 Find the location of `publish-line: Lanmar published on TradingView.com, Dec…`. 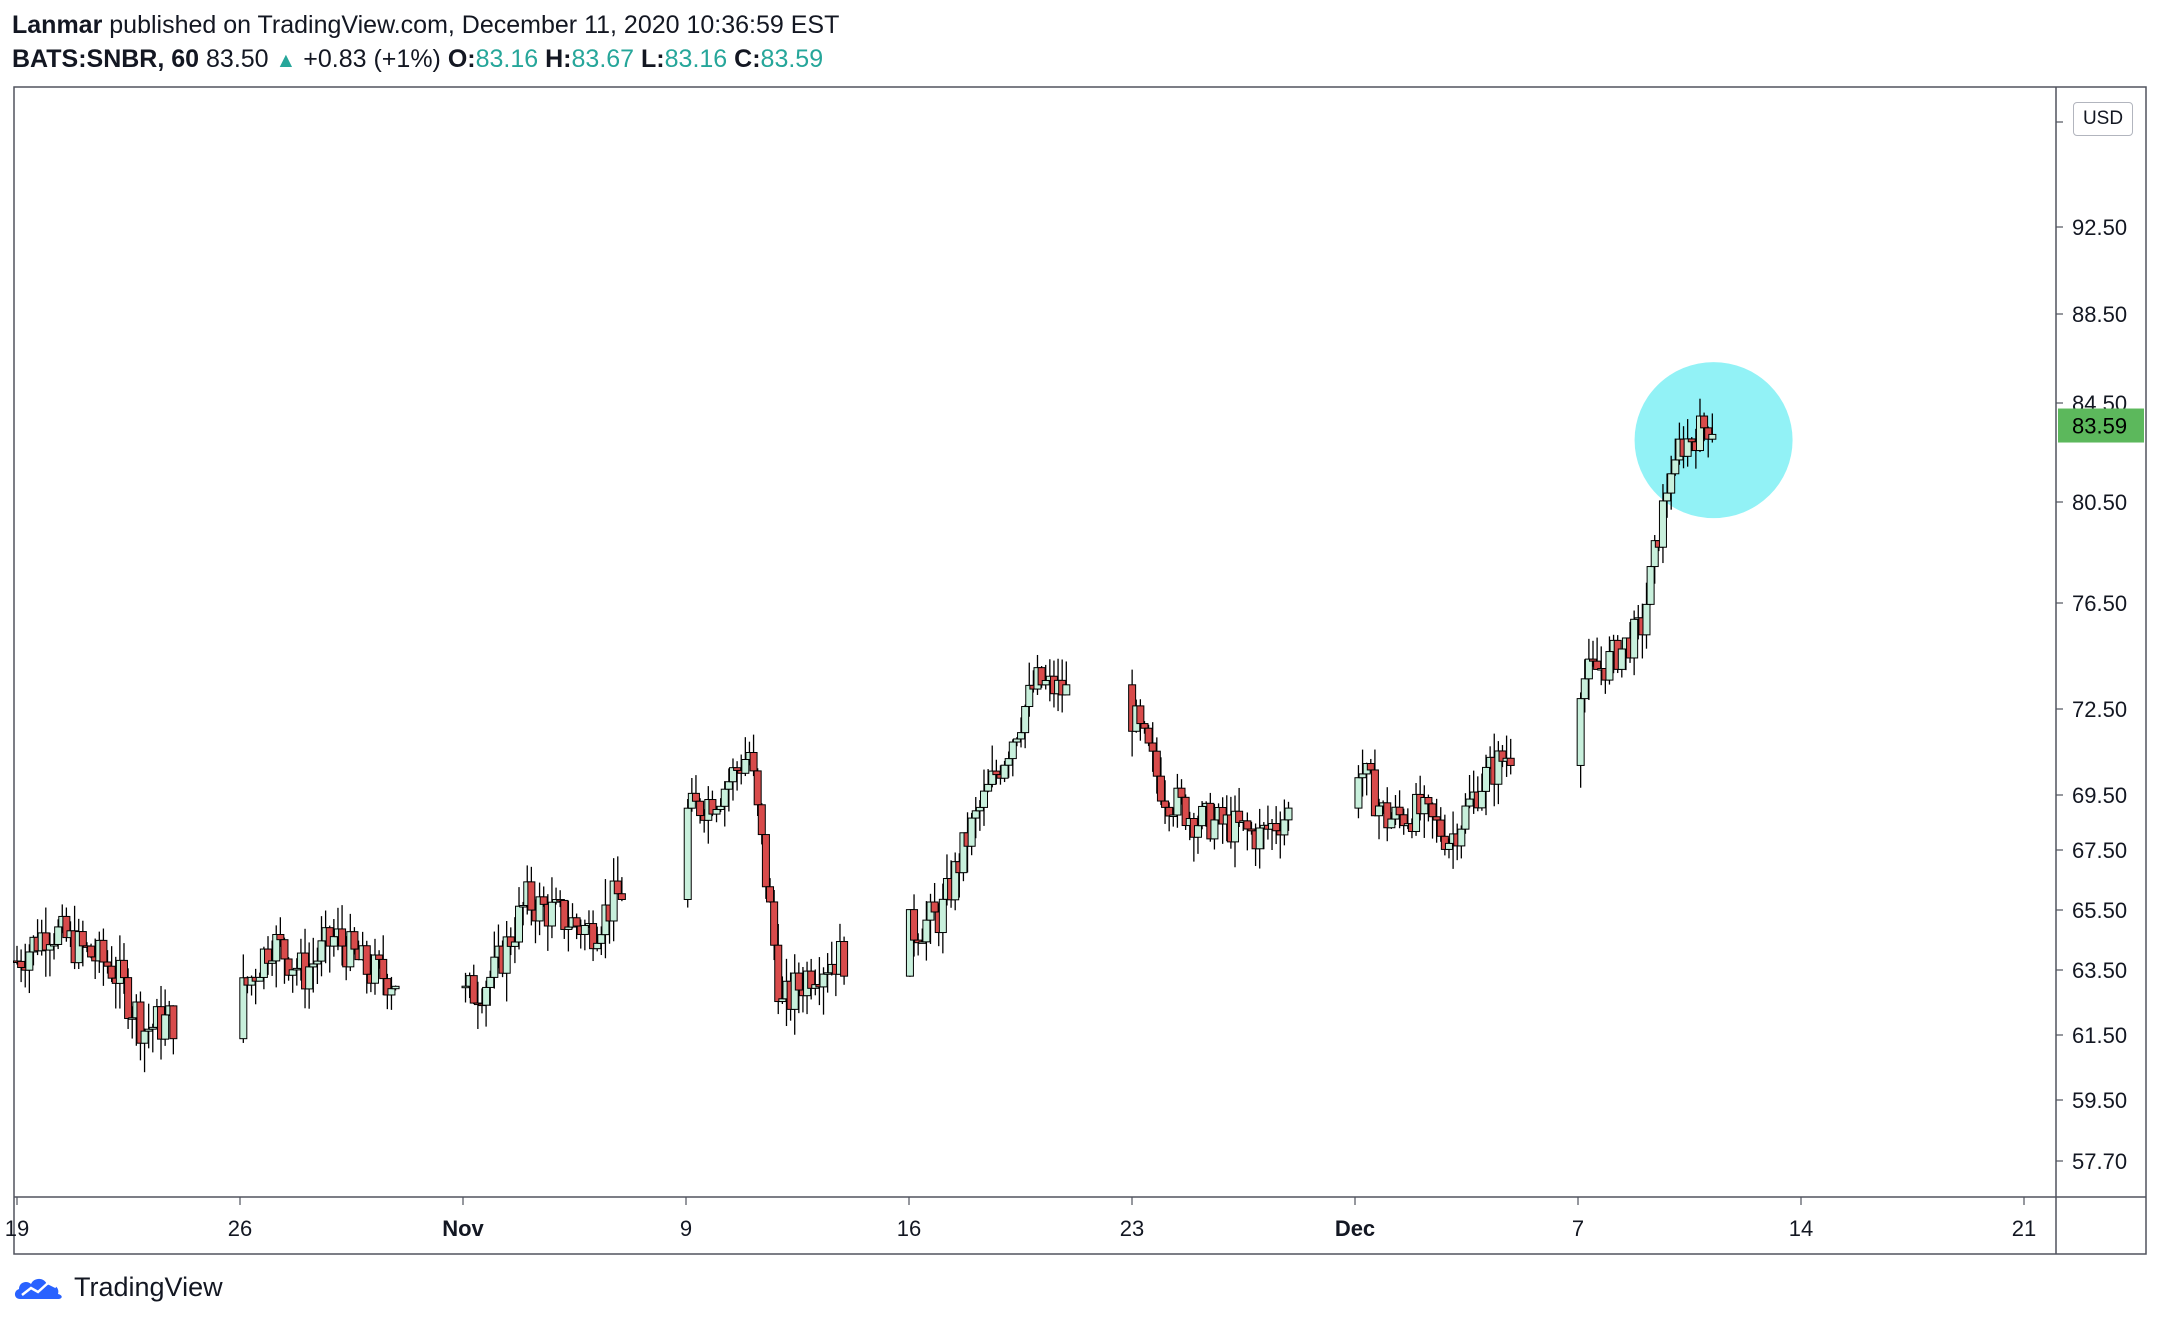

publish-line: Lanmar published on TradingView.com, Dec… is located at coordinates (425, 25).